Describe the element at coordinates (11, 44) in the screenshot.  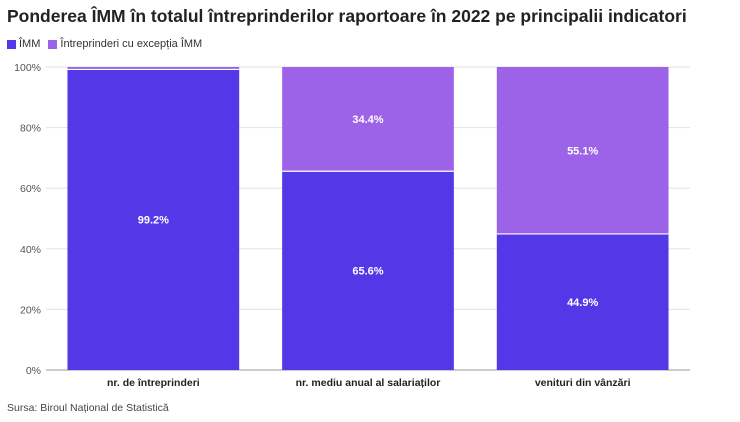
I see `legend-swatch-imm` at that location.